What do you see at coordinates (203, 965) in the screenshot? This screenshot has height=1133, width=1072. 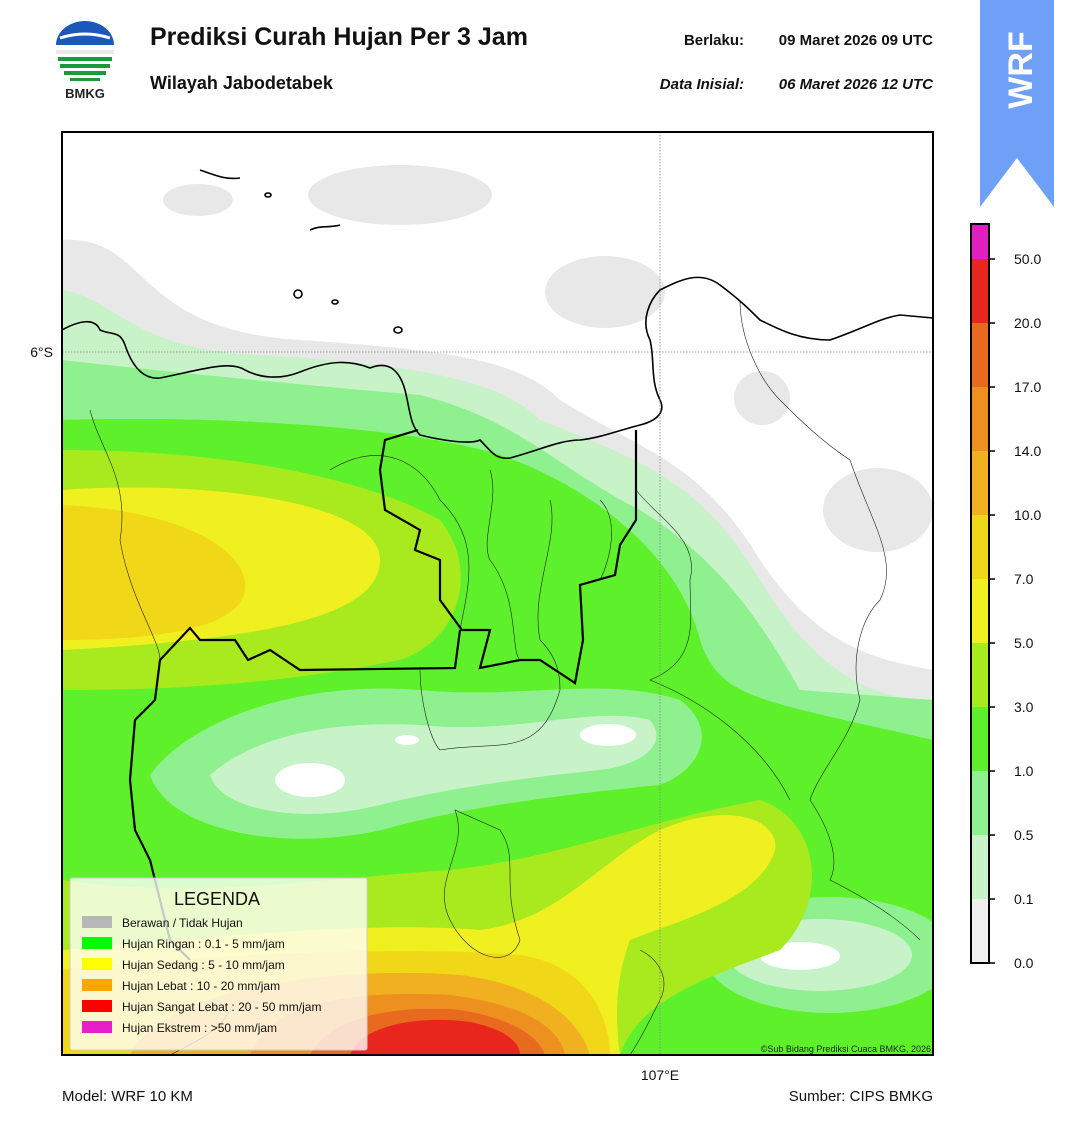 I see `legend-label: Hujan Sedang : 5 - 10 mm/jam` at bounding box center [203, 965].